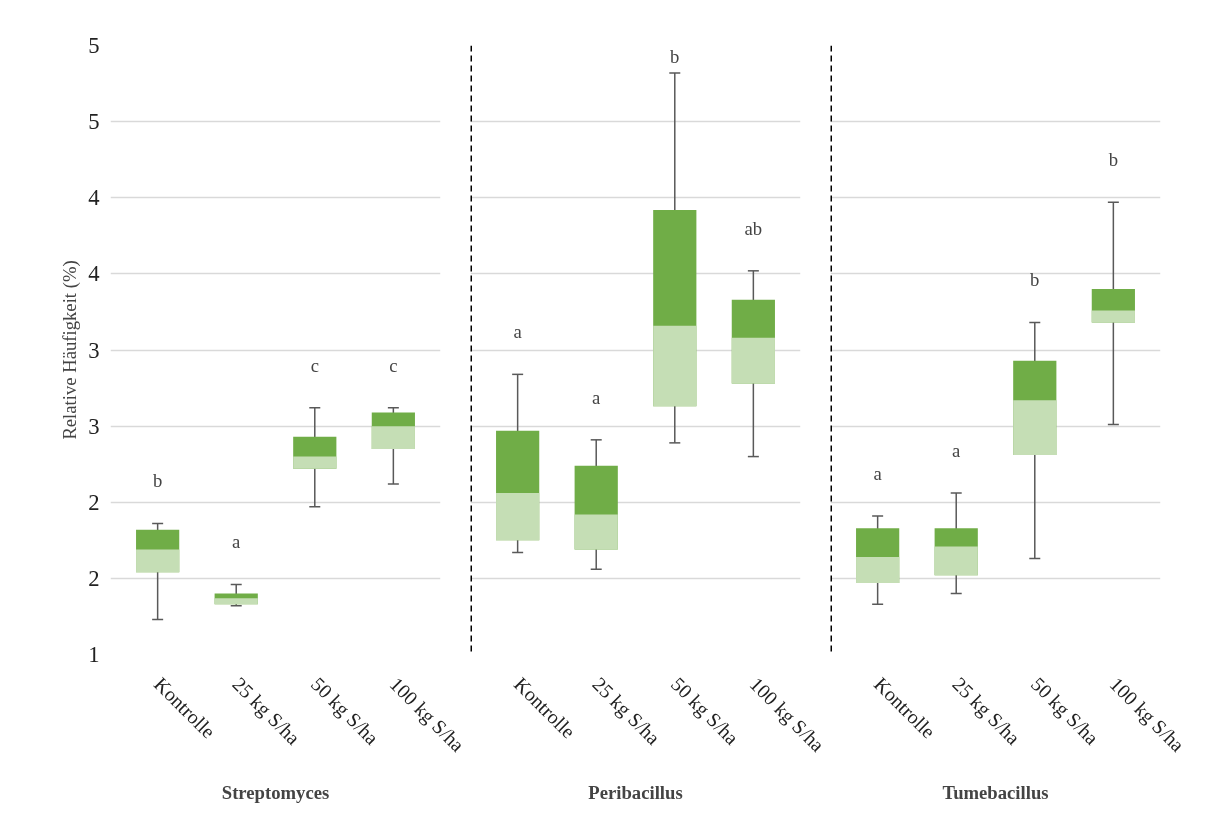 This screenshot has width=1212, height=818. I want to click on annotation: ab, so click(753, 228).